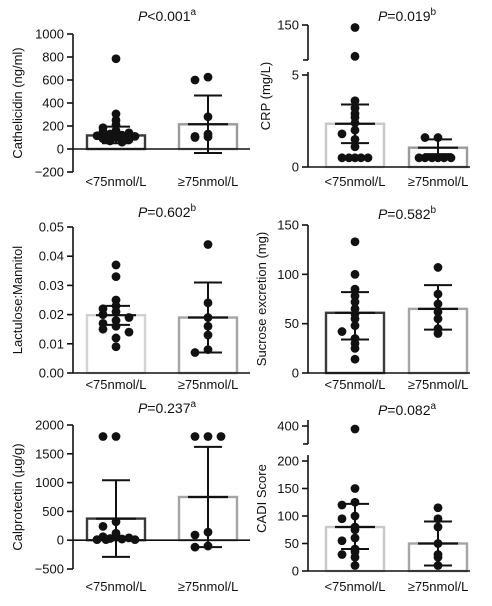  I want to click on y-tick-label: 200, so click(288, 461).